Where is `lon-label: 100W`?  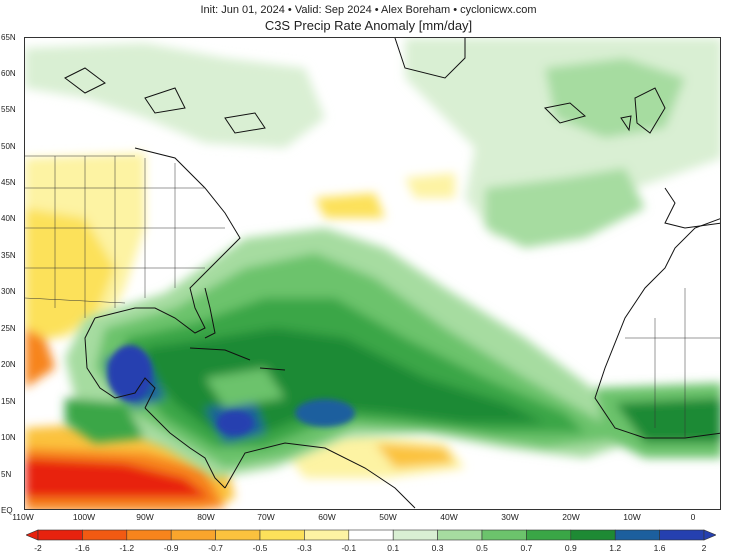 lon-label: 100W is located at coordinates (84, 517).